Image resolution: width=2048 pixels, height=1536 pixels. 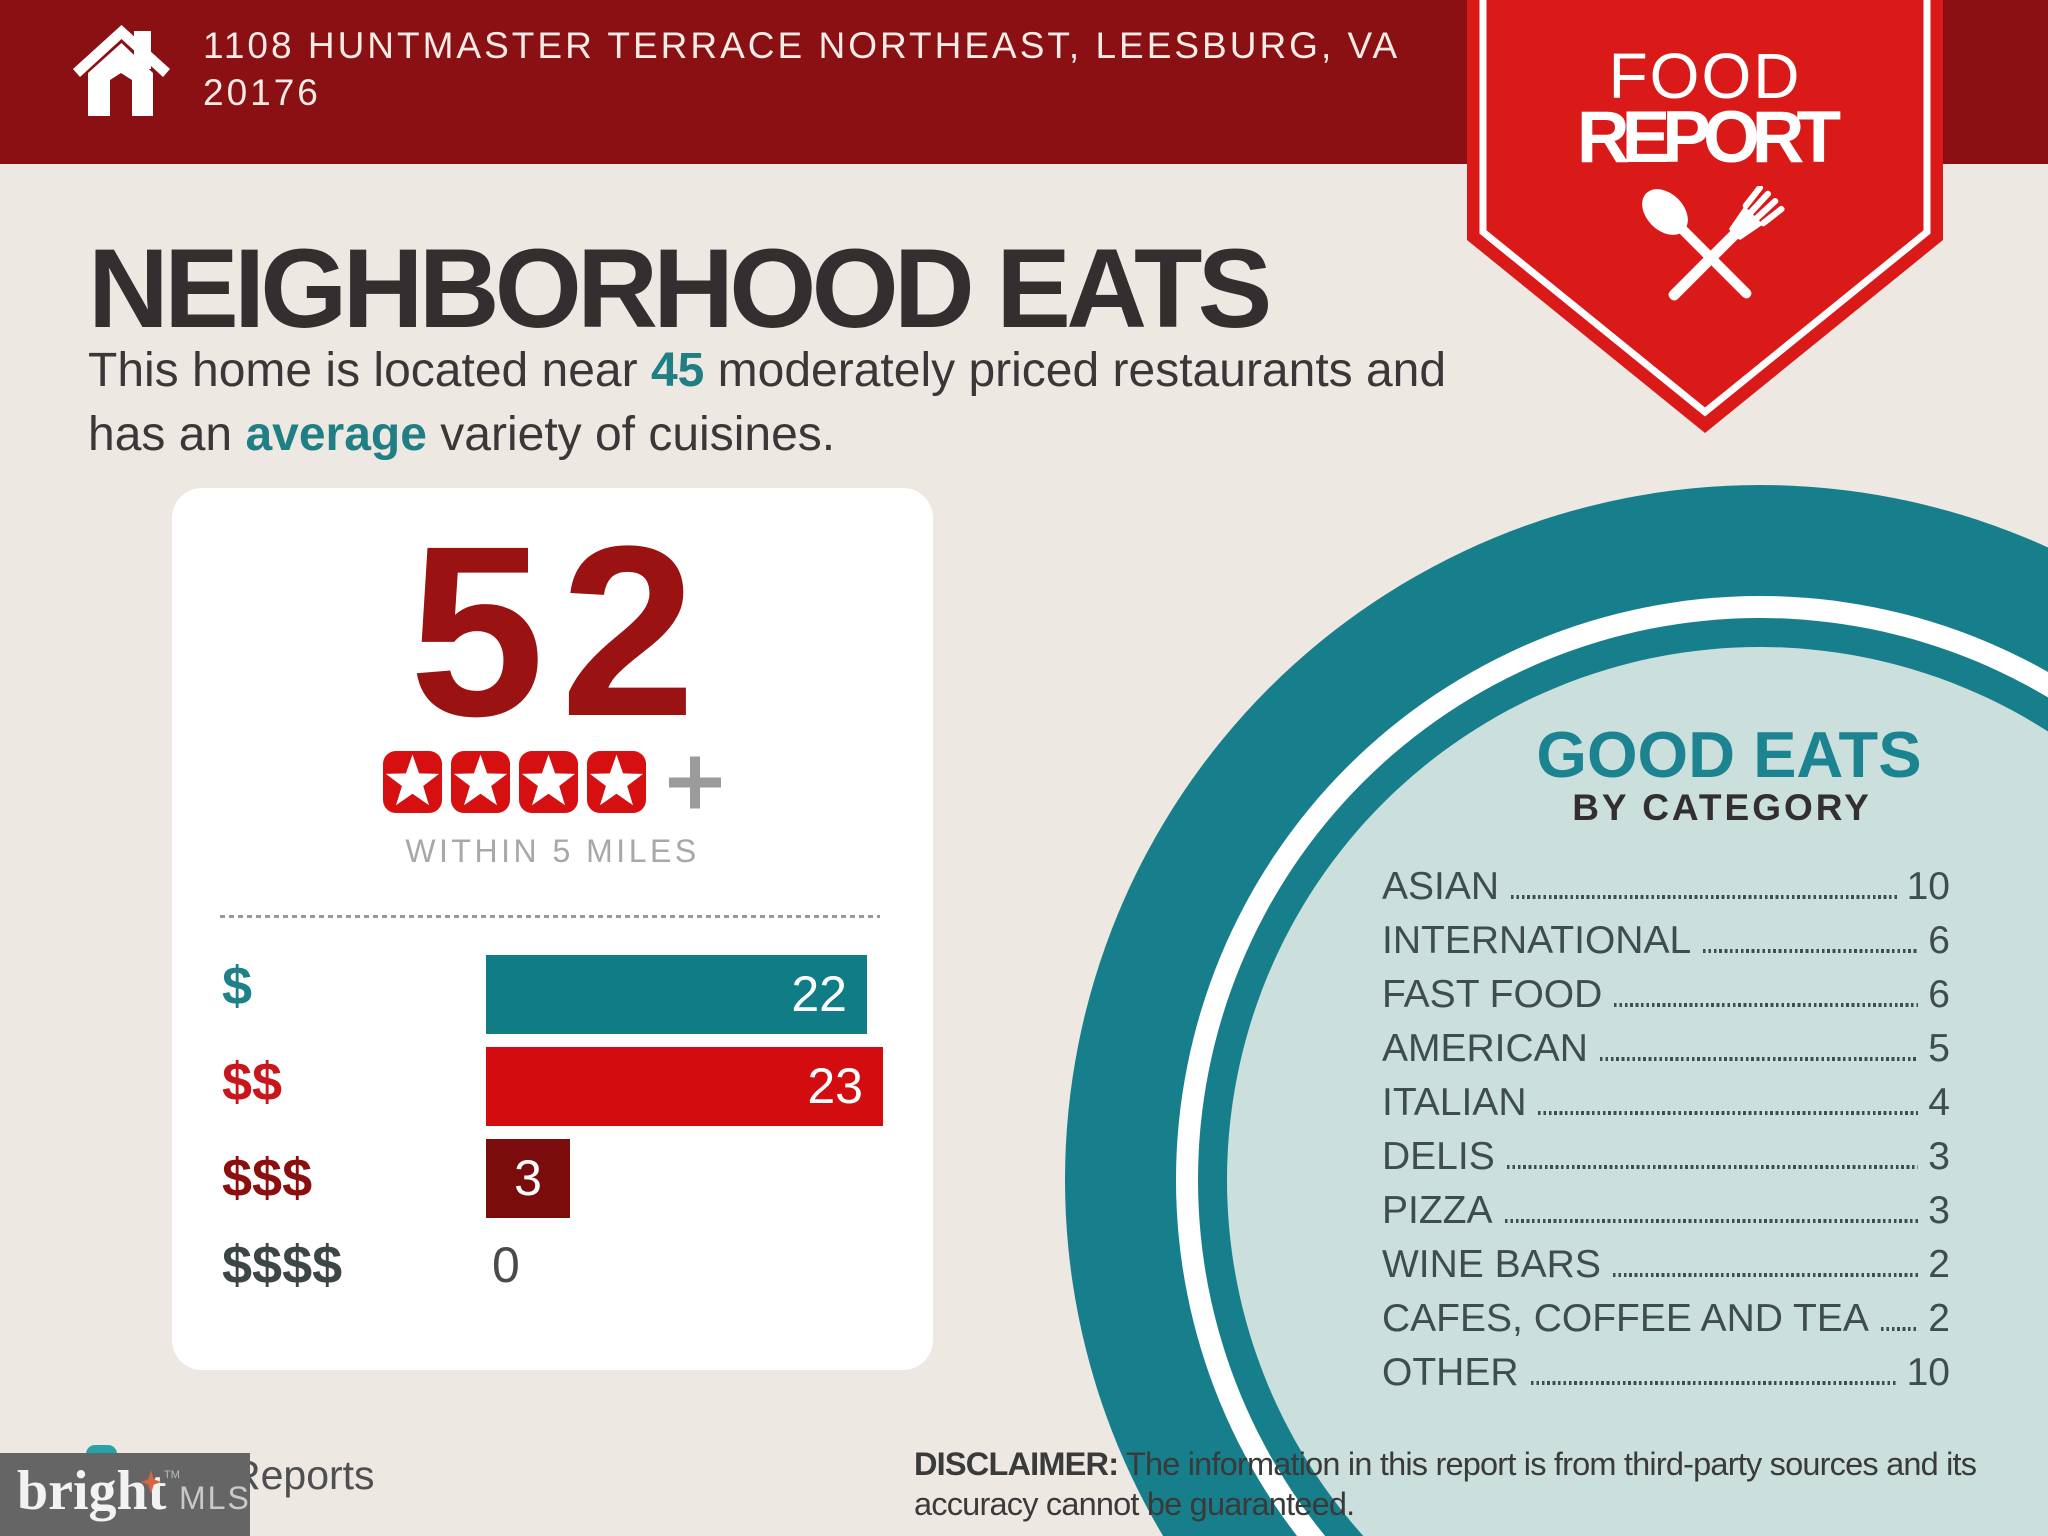 What do you see at coordinates (172, 1475) in the screenshot?
I see `svg-text: TM` at bounding box center [172, 1475].